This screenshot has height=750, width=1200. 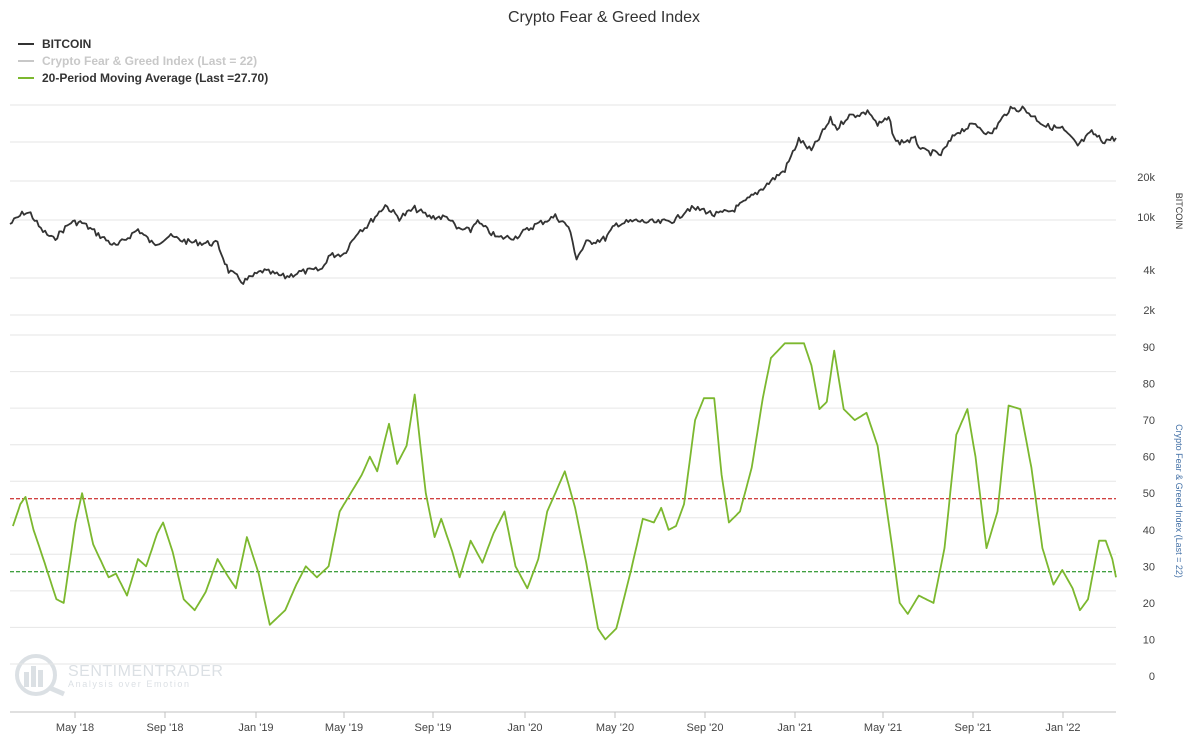 I want to click on lower-axis-title: Crypto Fear & Greed Index (Last = 22), so click(x=1179, y=501).